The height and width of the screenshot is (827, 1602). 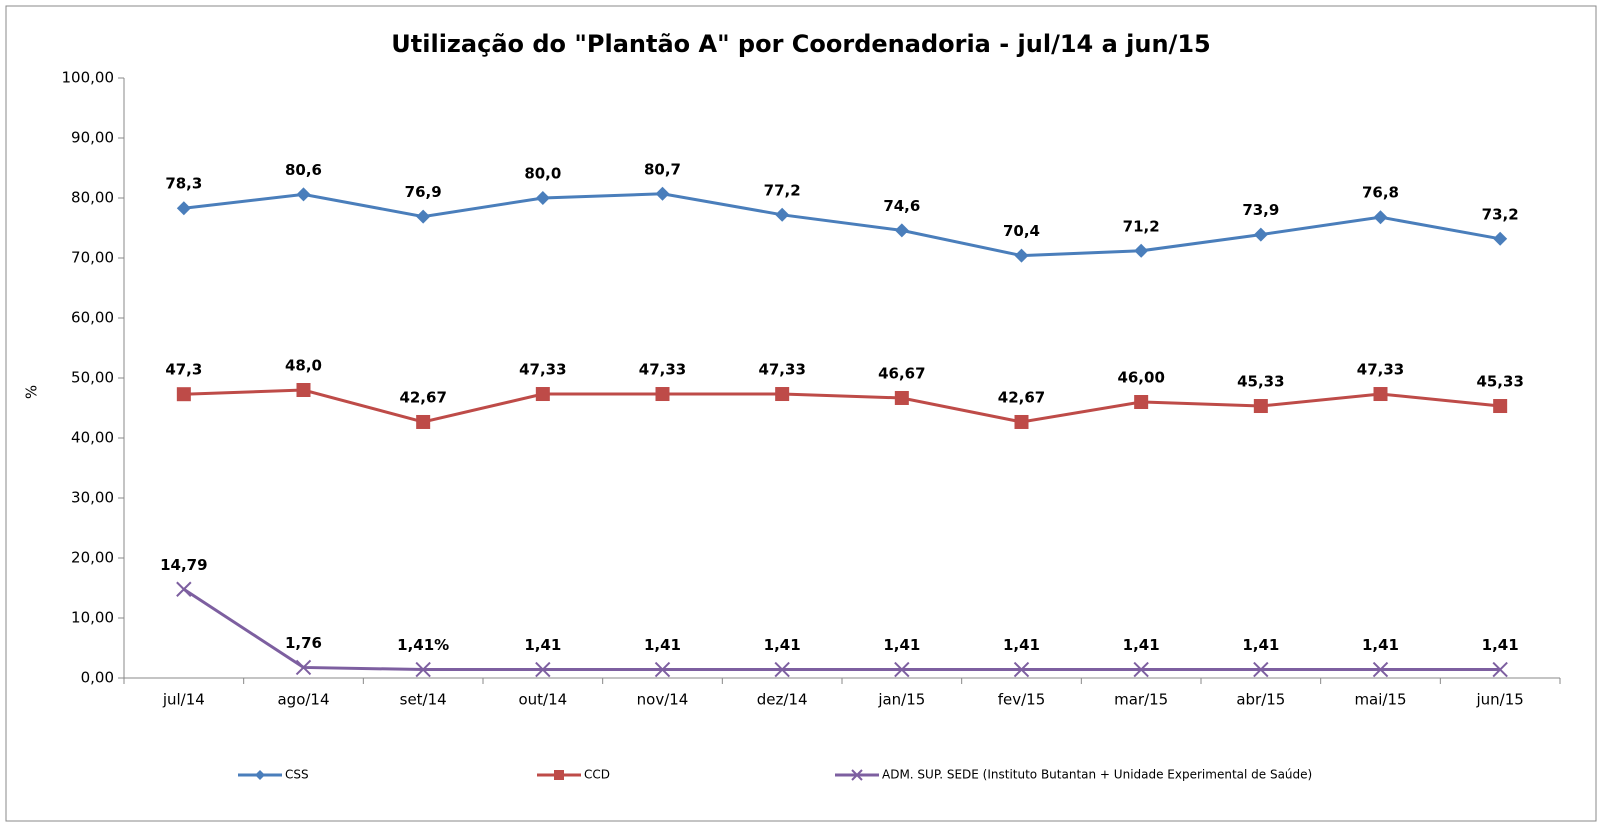 I want to click on data-label: 1,76, so click(x=303, y=643).